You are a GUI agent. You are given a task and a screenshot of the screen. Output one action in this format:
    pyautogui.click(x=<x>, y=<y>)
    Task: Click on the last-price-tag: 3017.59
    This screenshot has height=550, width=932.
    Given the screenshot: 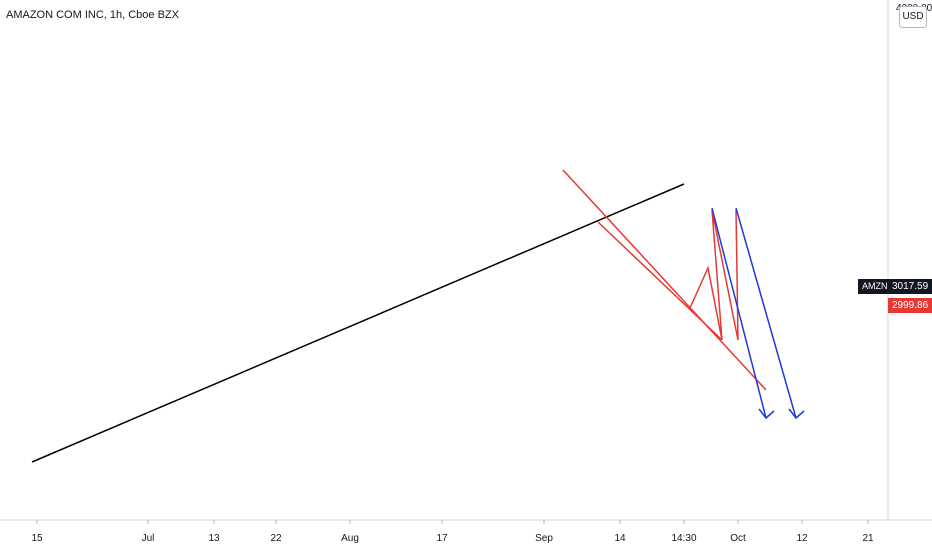 What is the action you would take?
    pyautogui.click(x=910, y=286)
    